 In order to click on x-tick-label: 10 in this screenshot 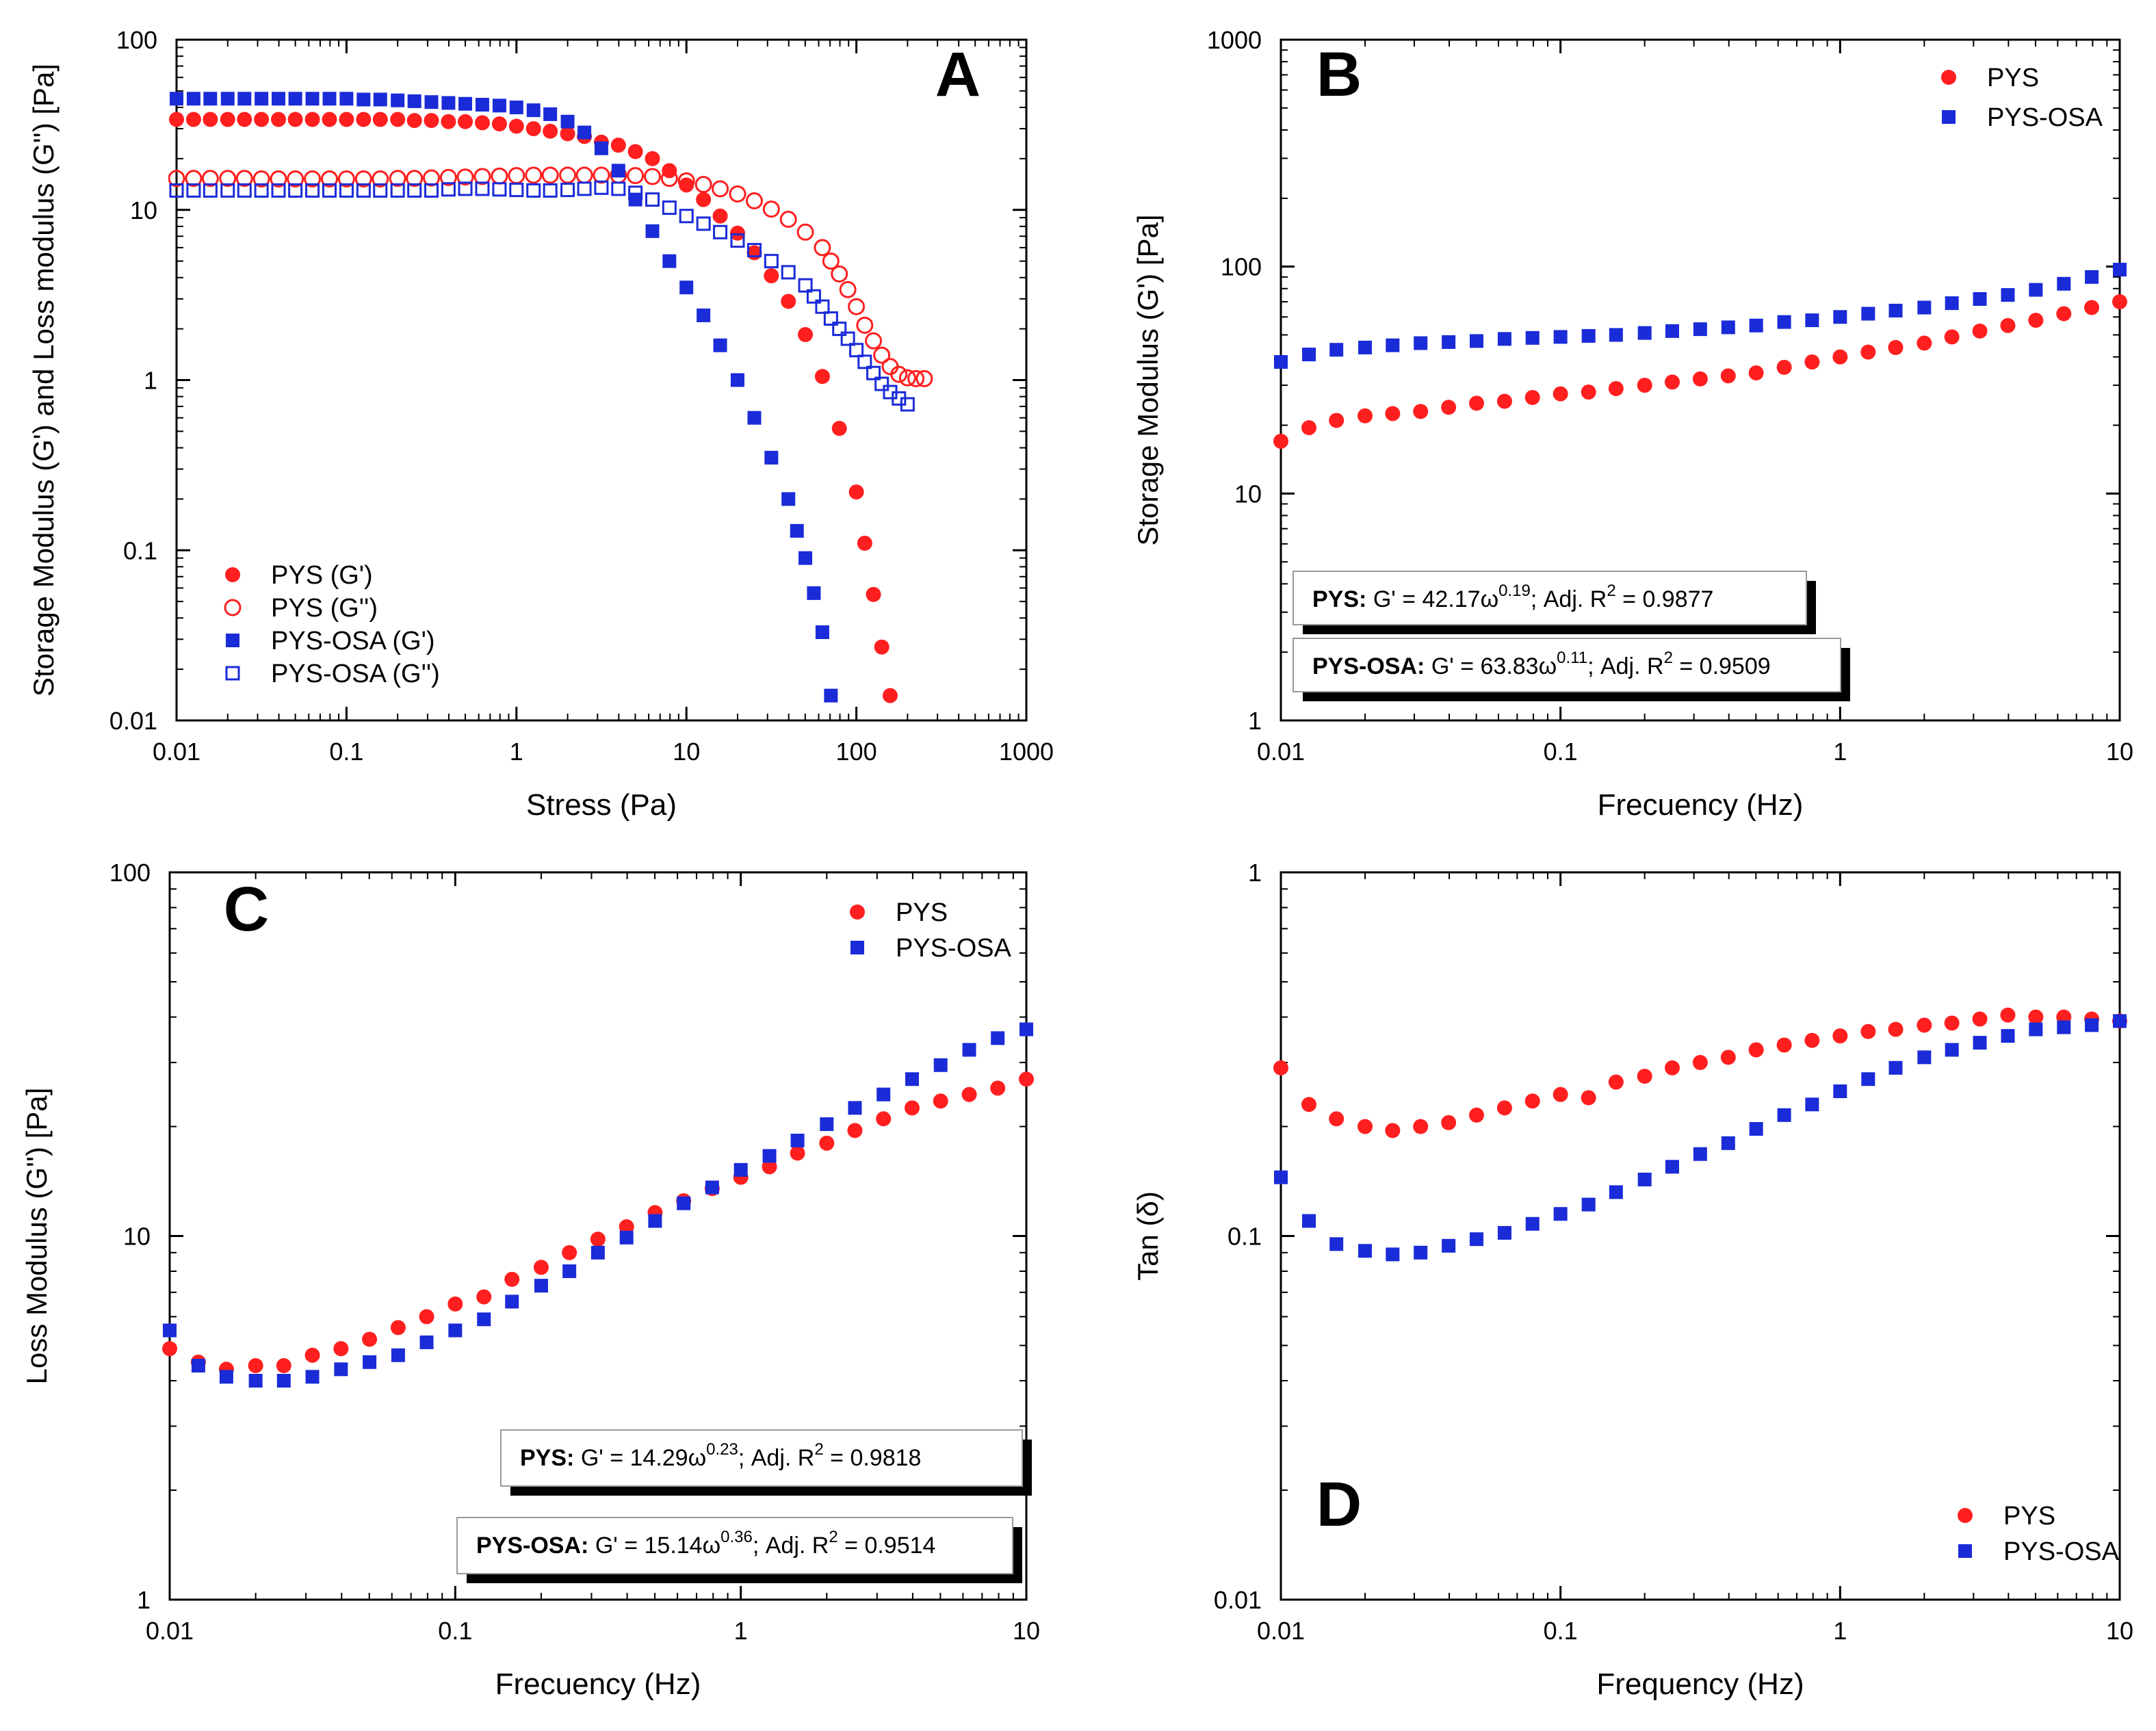, I will do `click(2119, 1631)`.